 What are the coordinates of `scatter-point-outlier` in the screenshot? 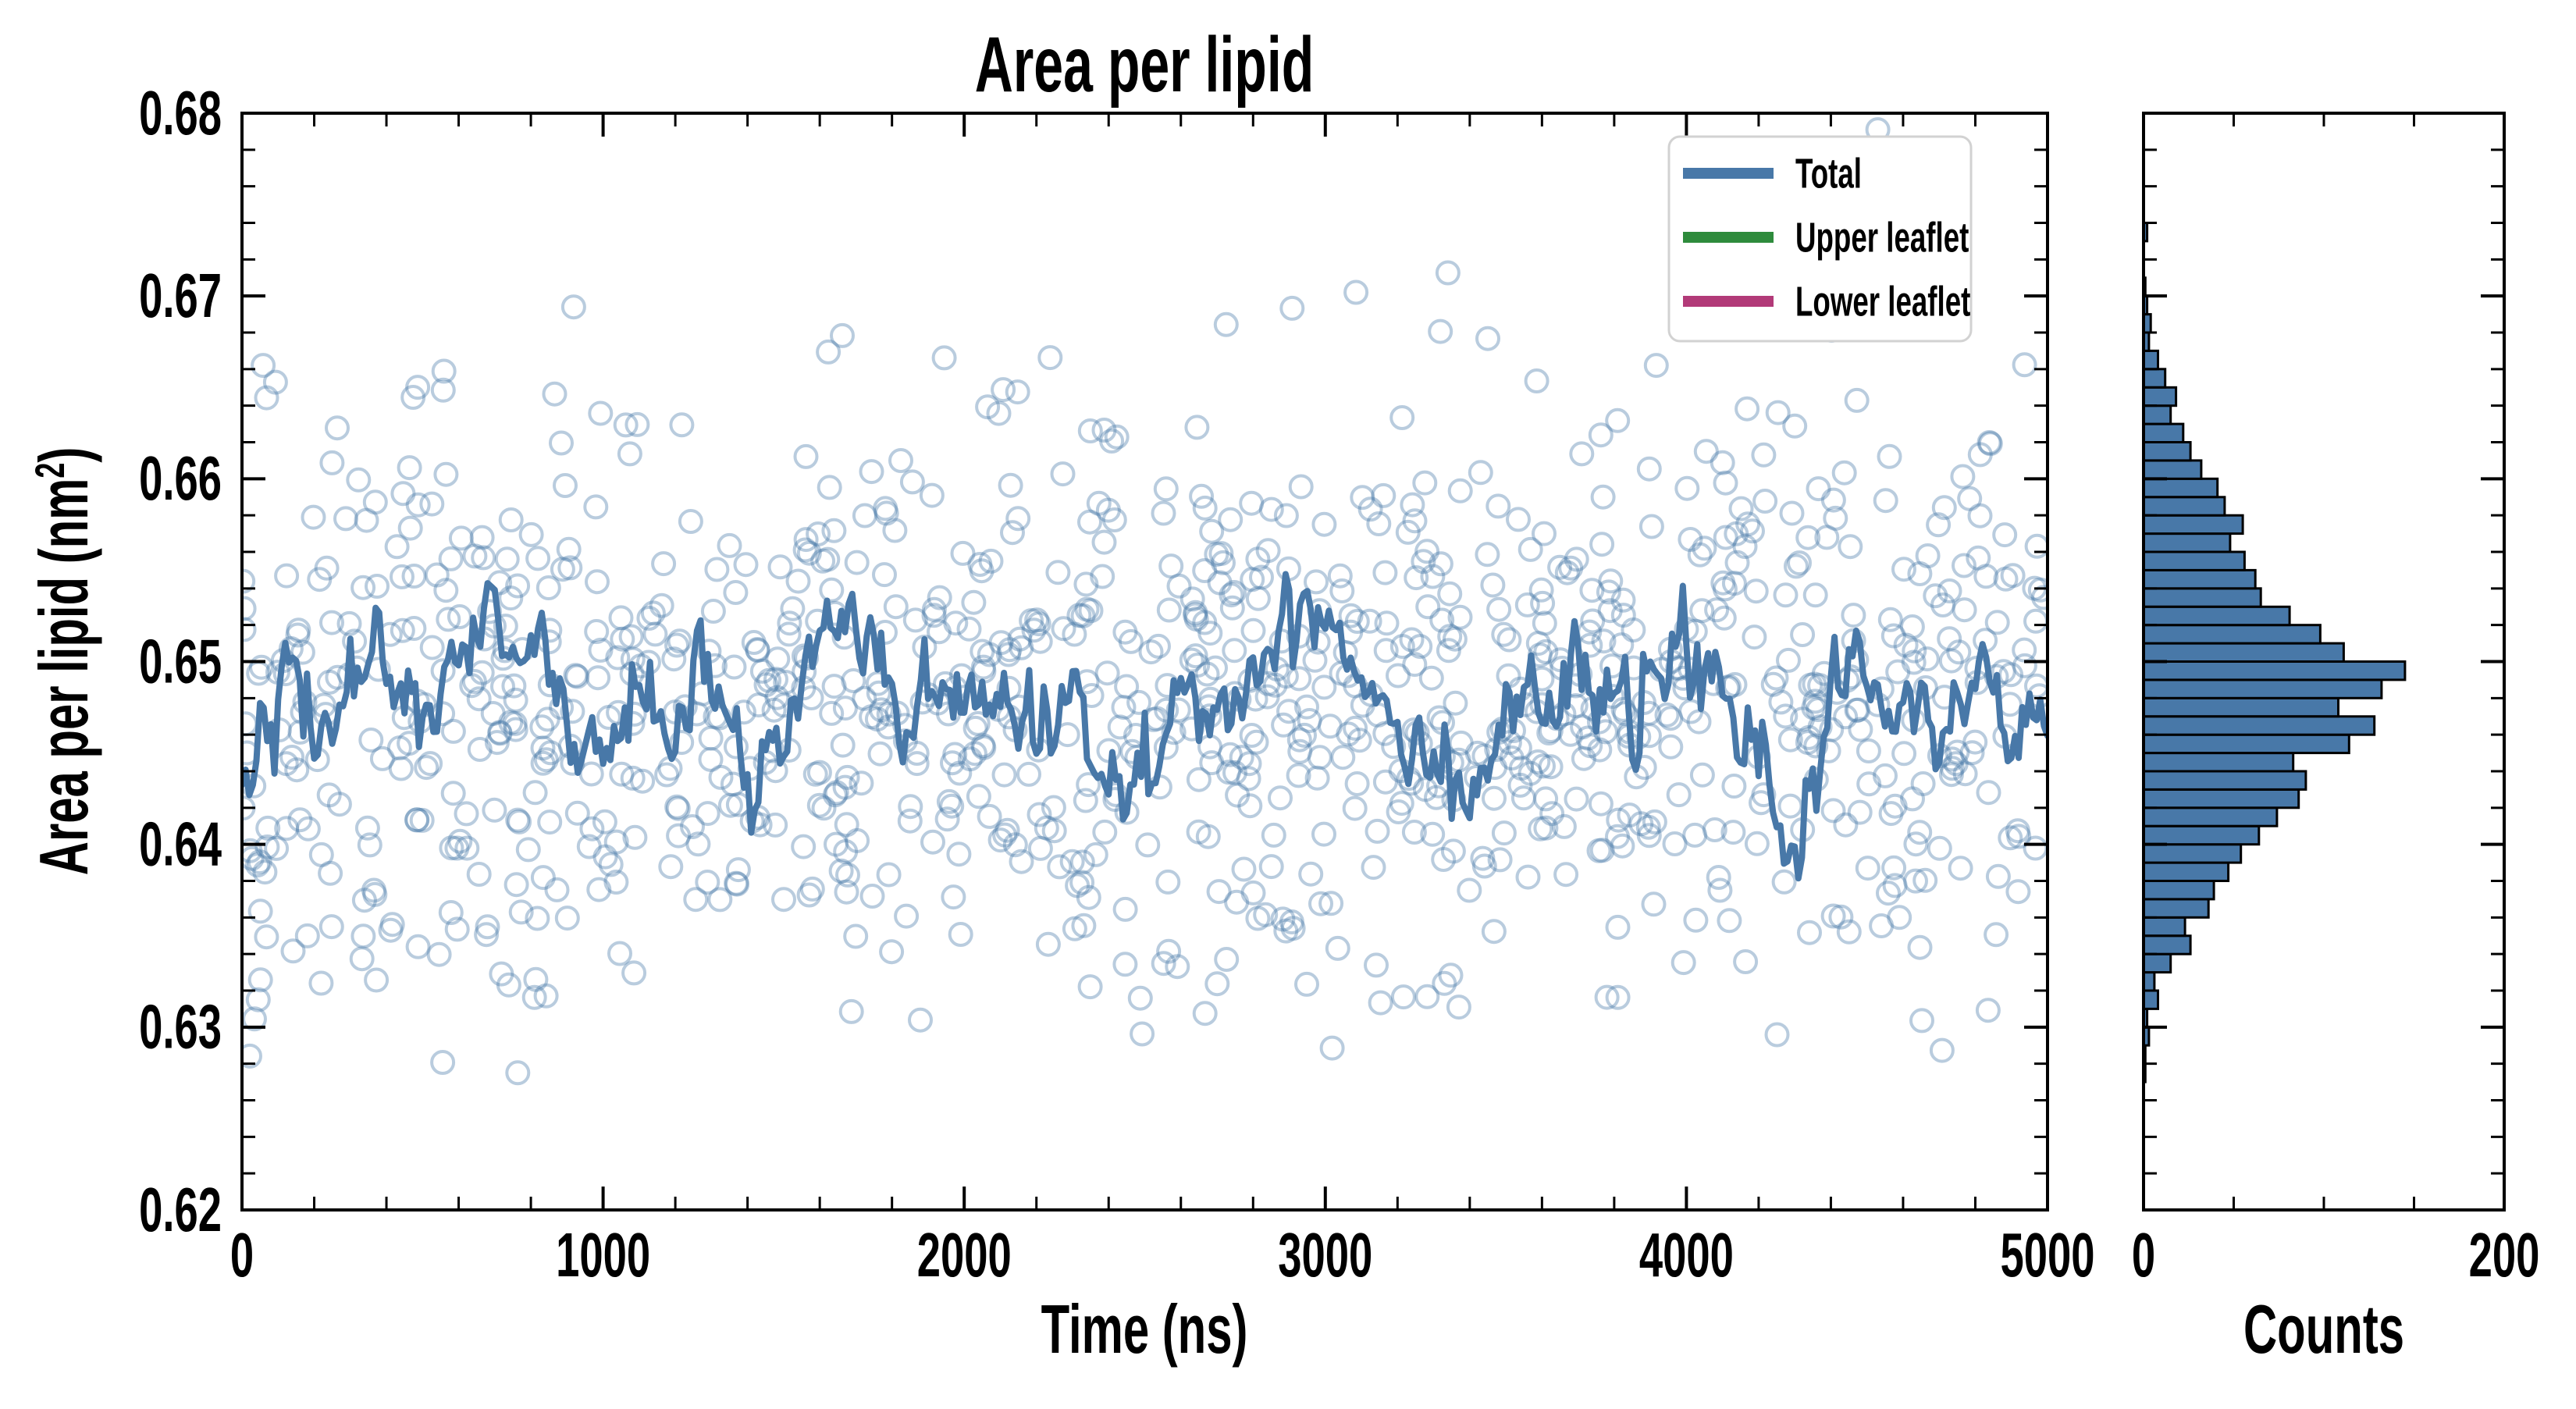 It's located at (1356, 292).